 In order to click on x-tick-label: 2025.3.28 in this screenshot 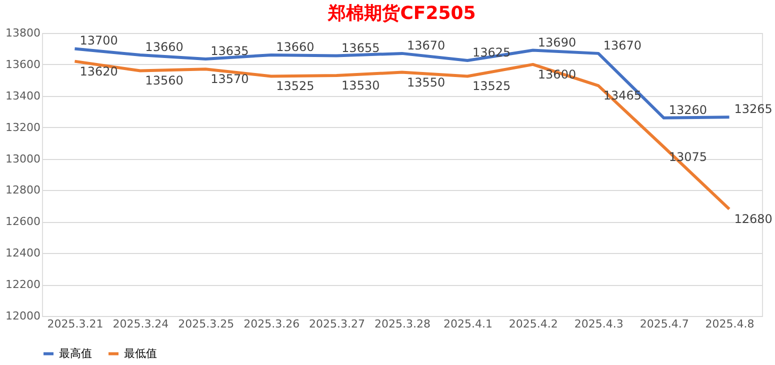, I will do `click(402, 324)`.